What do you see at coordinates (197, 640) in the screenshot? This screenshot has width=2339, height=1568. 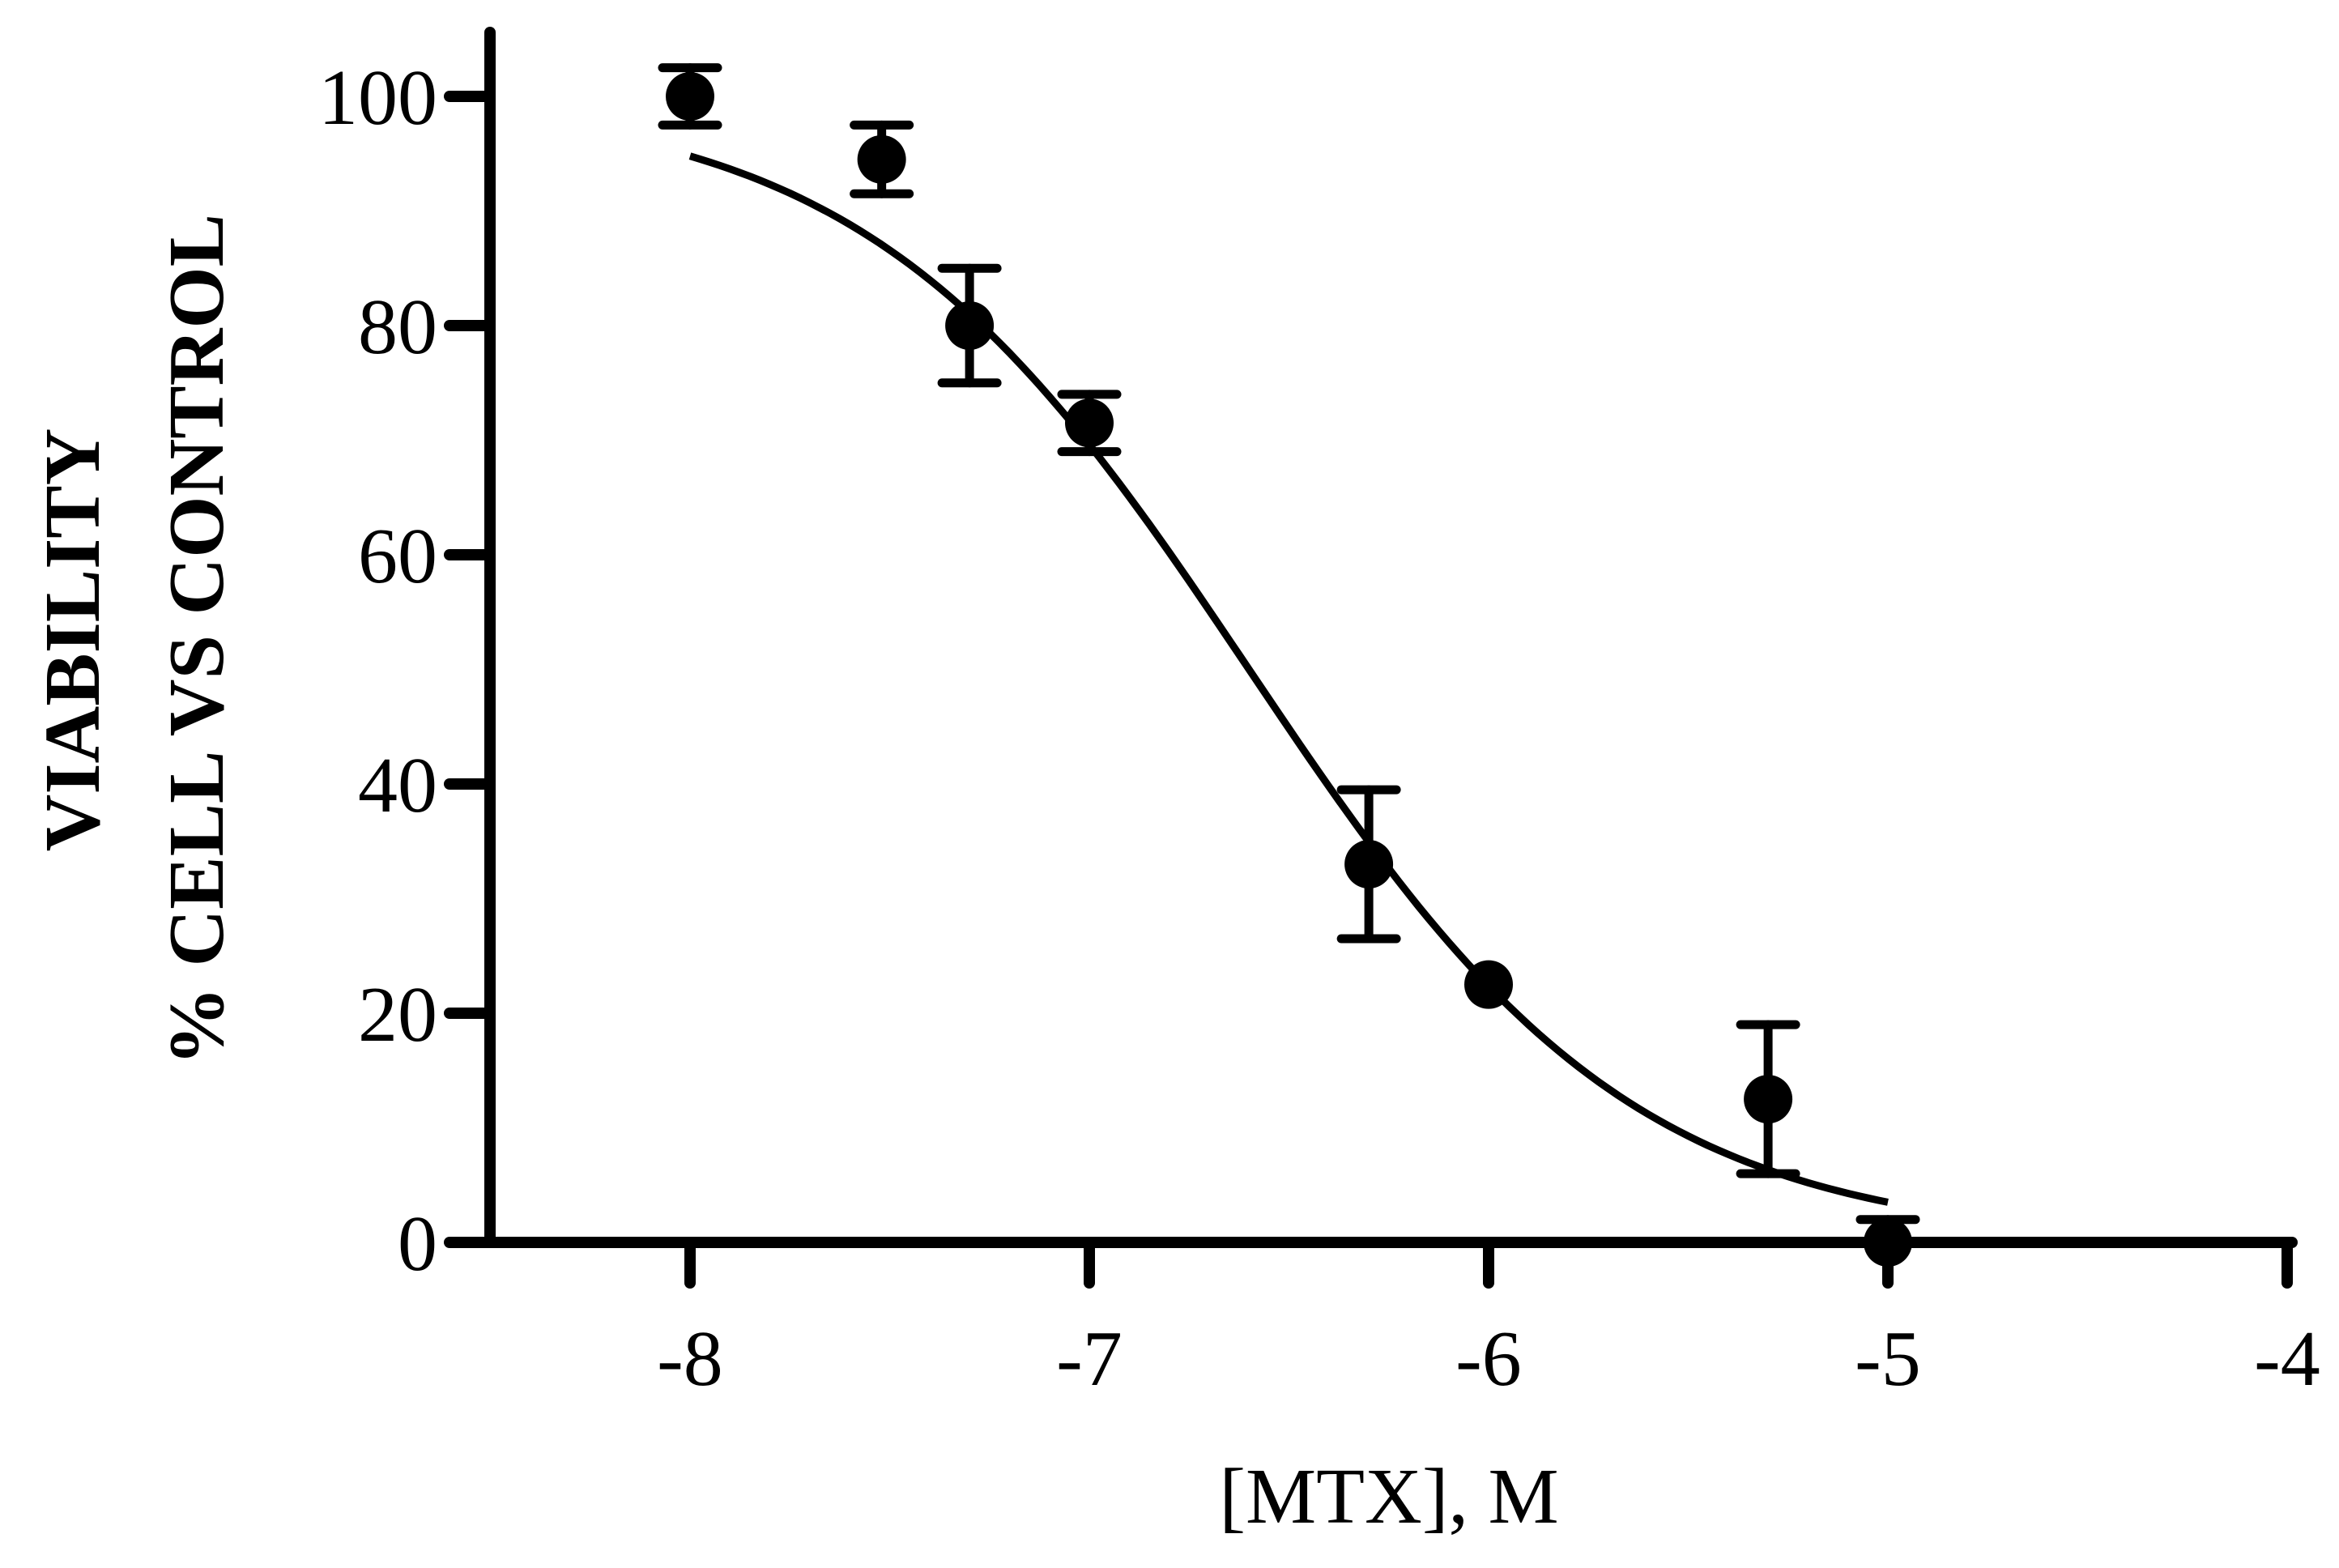 I see `y-axis-title-line-2: % CELL VS CONTROL` at bounding box center [197, 640].